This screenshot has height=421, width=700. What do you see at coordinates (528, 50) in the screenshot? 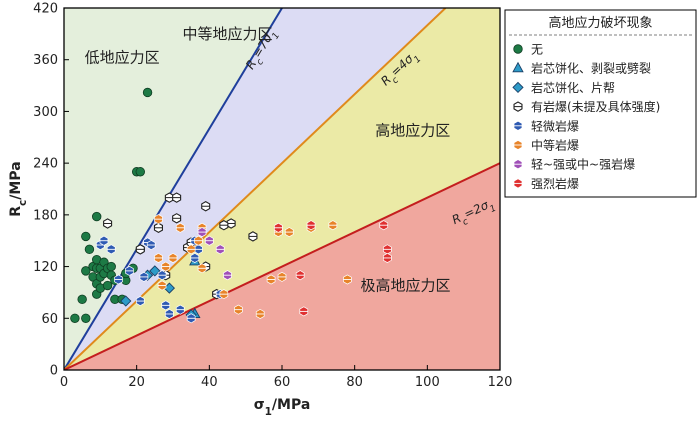
I see `legend-entry-0: 无` at bounding box center [528, 50].